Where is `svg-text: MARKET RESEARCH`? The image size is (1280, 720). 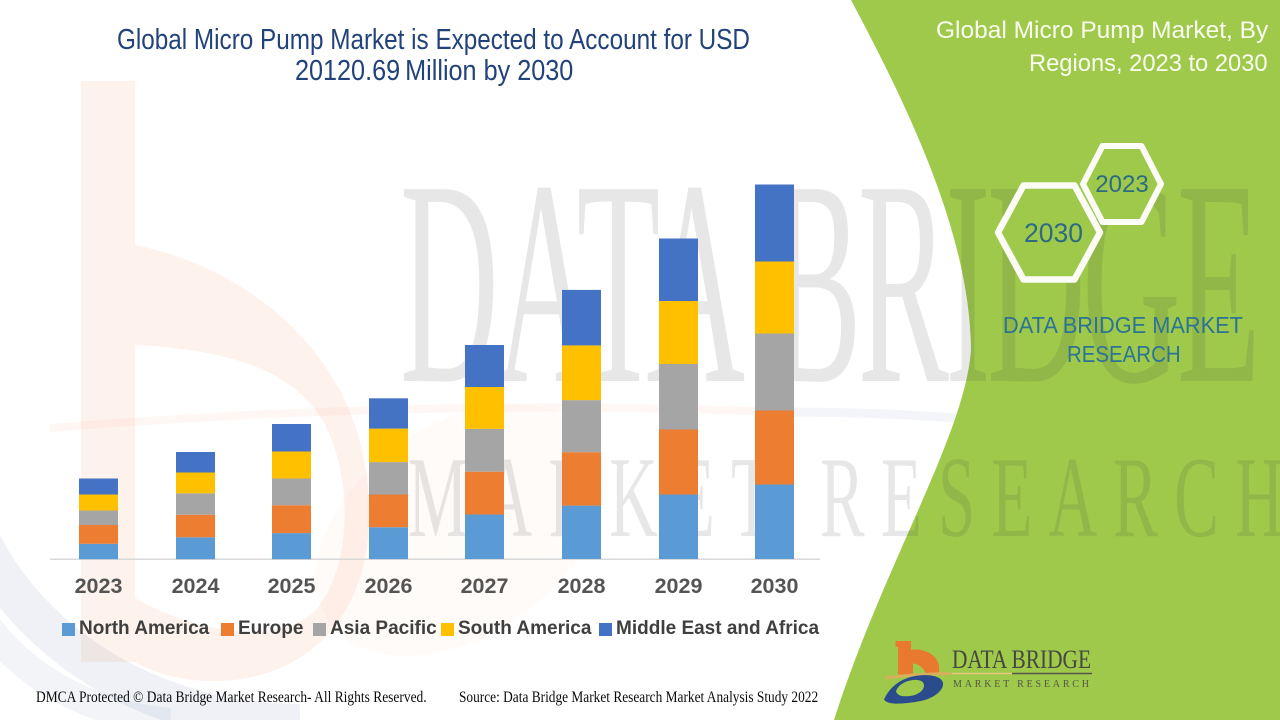
svg-text: MARKET RESEARCH is located at coordinates (1021, 684).